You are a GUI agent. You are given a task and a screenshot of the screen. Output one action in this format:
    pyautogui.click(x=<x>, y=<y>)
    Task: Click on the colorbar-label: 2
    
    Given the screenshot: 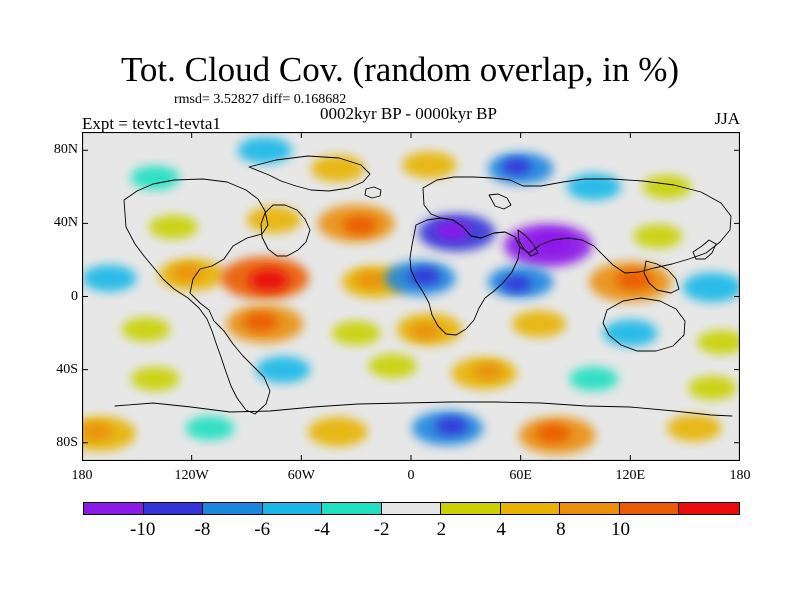 What is the action you would take?
    pyautogui.click(x=441, y=529)
    